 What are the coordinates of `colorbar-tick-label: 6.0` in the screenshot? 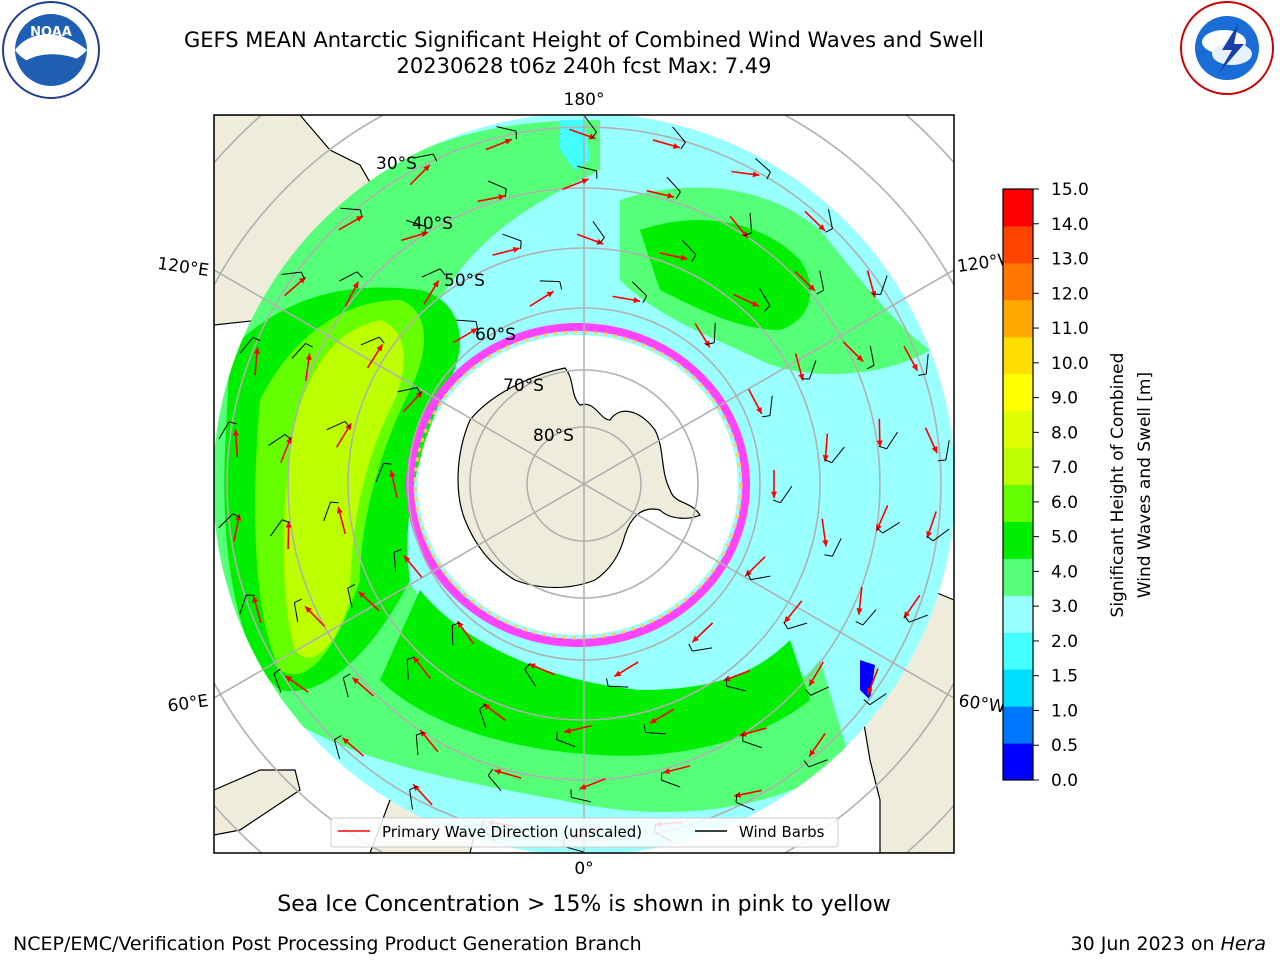 It's located at (1064, 503).